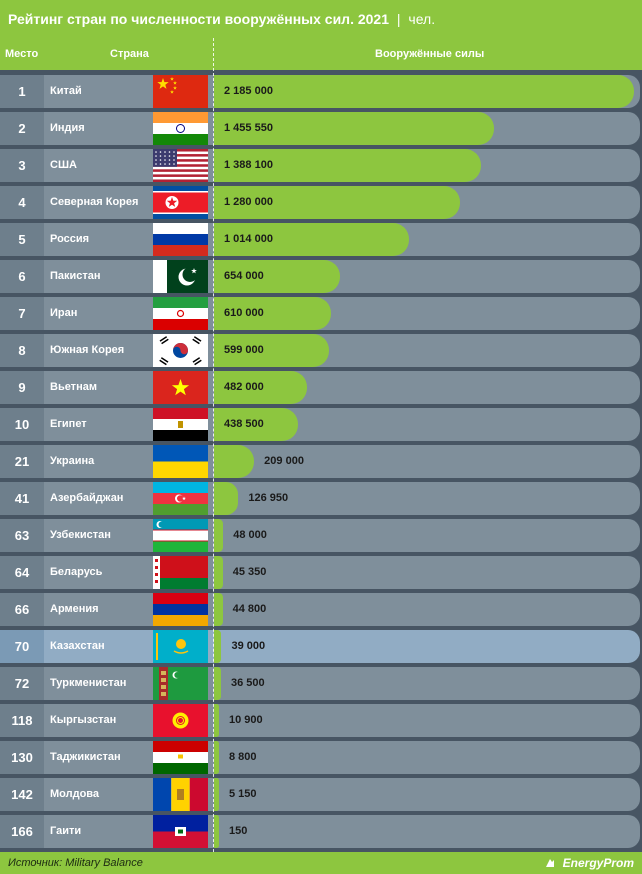 The image size is (642, 874). I want to click on country-name: Азербайджан, so click(87, 498).